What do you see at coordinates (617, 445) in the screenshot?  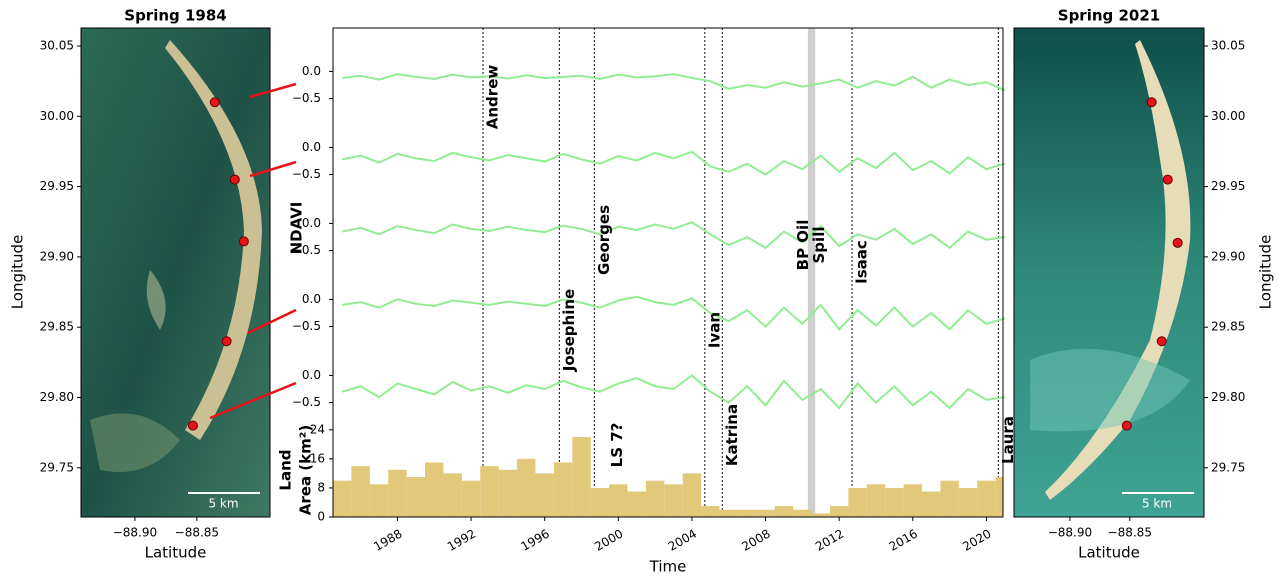 I see `event-label: LS 7?` at bounding box center [617, 445].